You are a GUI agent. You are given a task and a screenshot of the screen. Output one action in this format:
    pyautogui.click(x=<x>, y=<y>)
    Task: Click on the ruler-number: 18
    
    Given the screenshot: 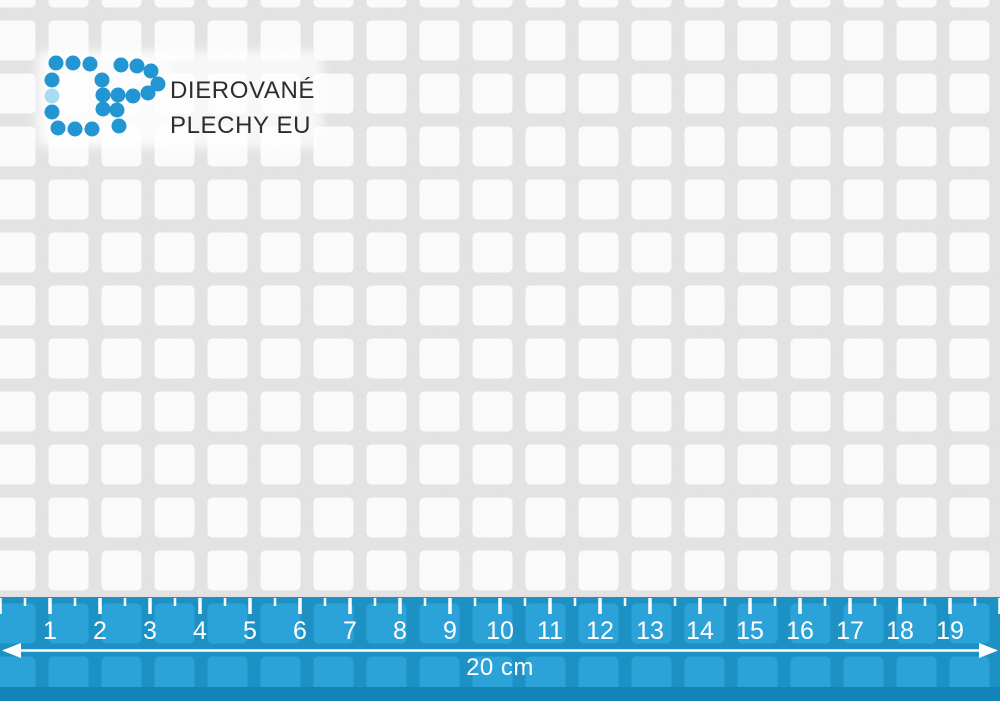 What is the action you would take?
    pyautogui.click(x=900, y=631)
    